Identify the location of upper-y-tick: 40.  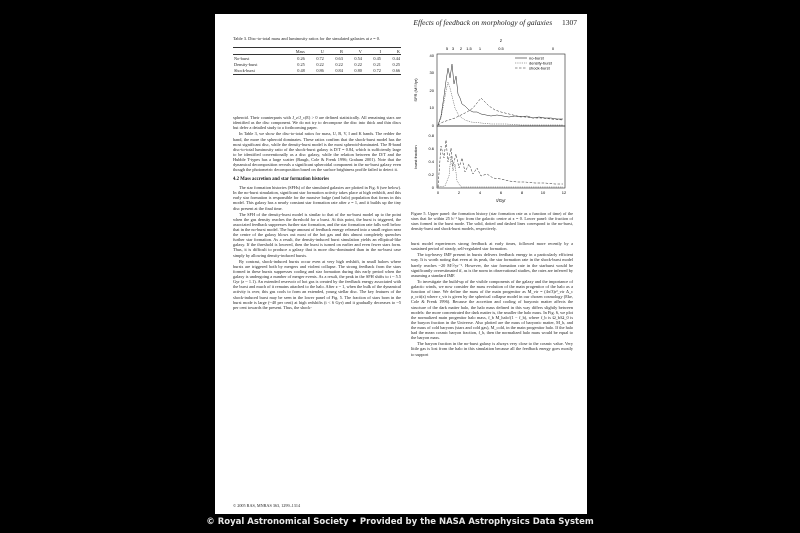
(432, 55).